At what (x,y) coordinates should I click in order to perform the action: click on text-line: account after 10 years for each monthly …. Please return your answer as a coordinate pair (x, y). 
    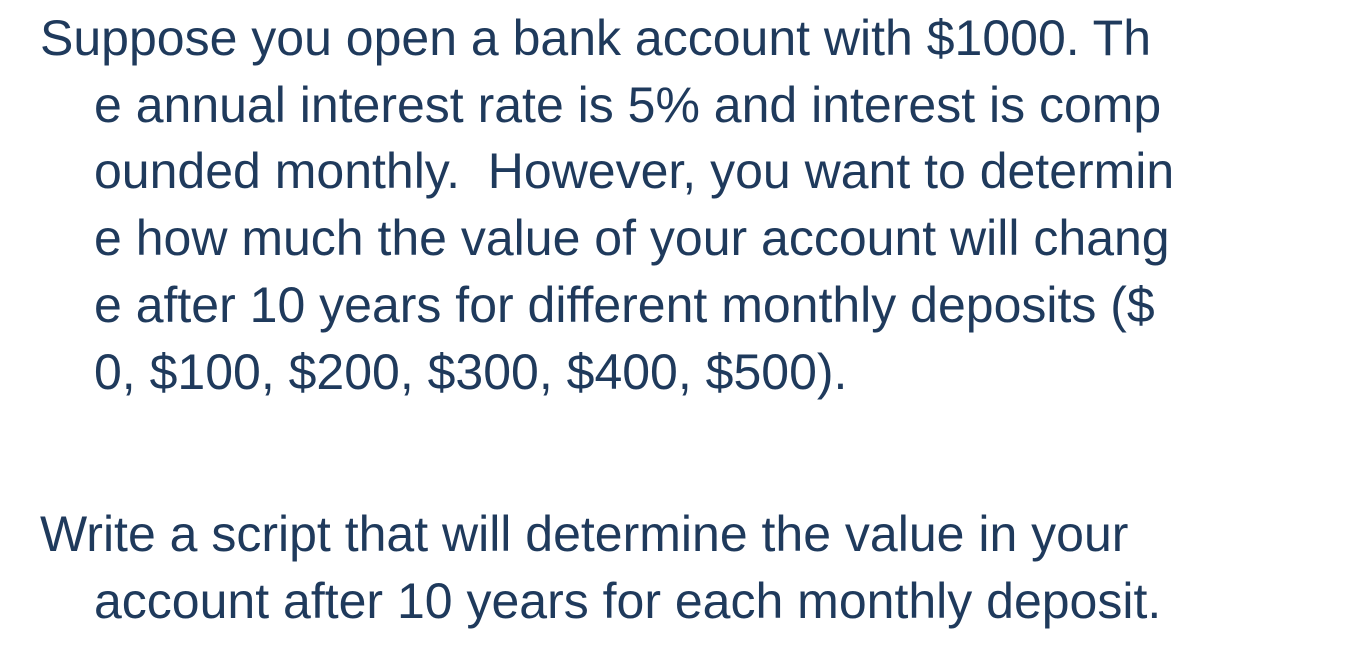
    Looking at the image, I should click on (628, 601).